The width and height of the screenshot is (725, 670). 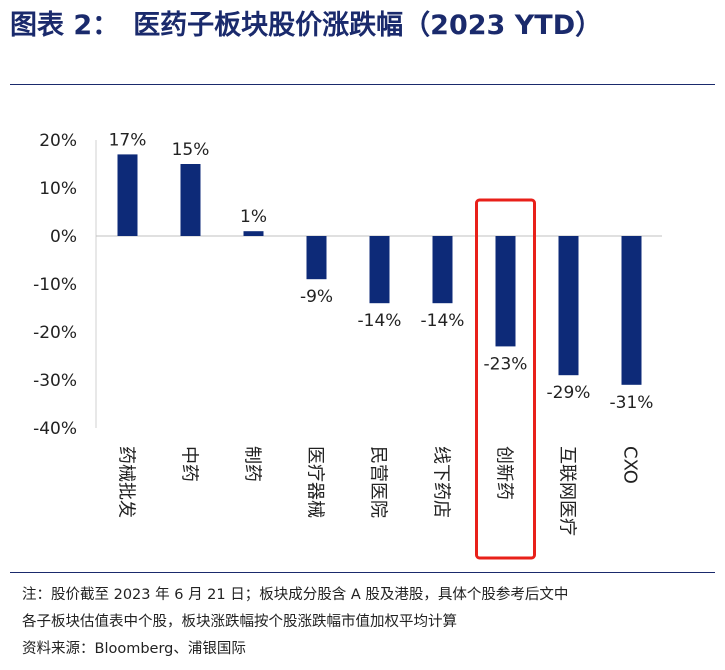 I want to click on category-label: 中药, so click(x=189, y=464).